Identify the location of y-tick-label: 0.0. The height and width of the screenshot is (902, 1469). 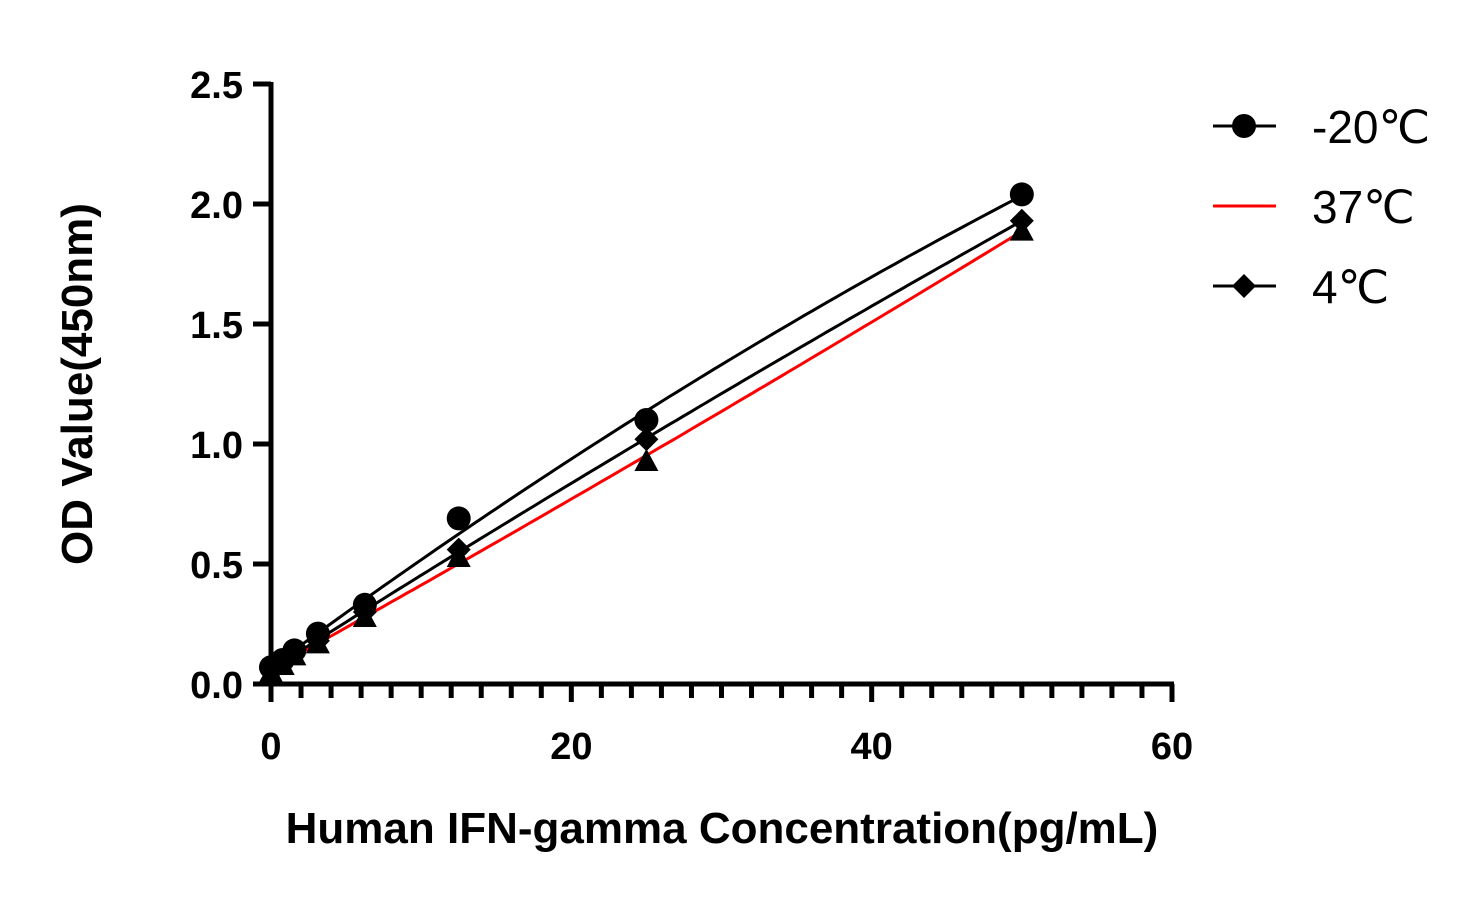
(216, 686).